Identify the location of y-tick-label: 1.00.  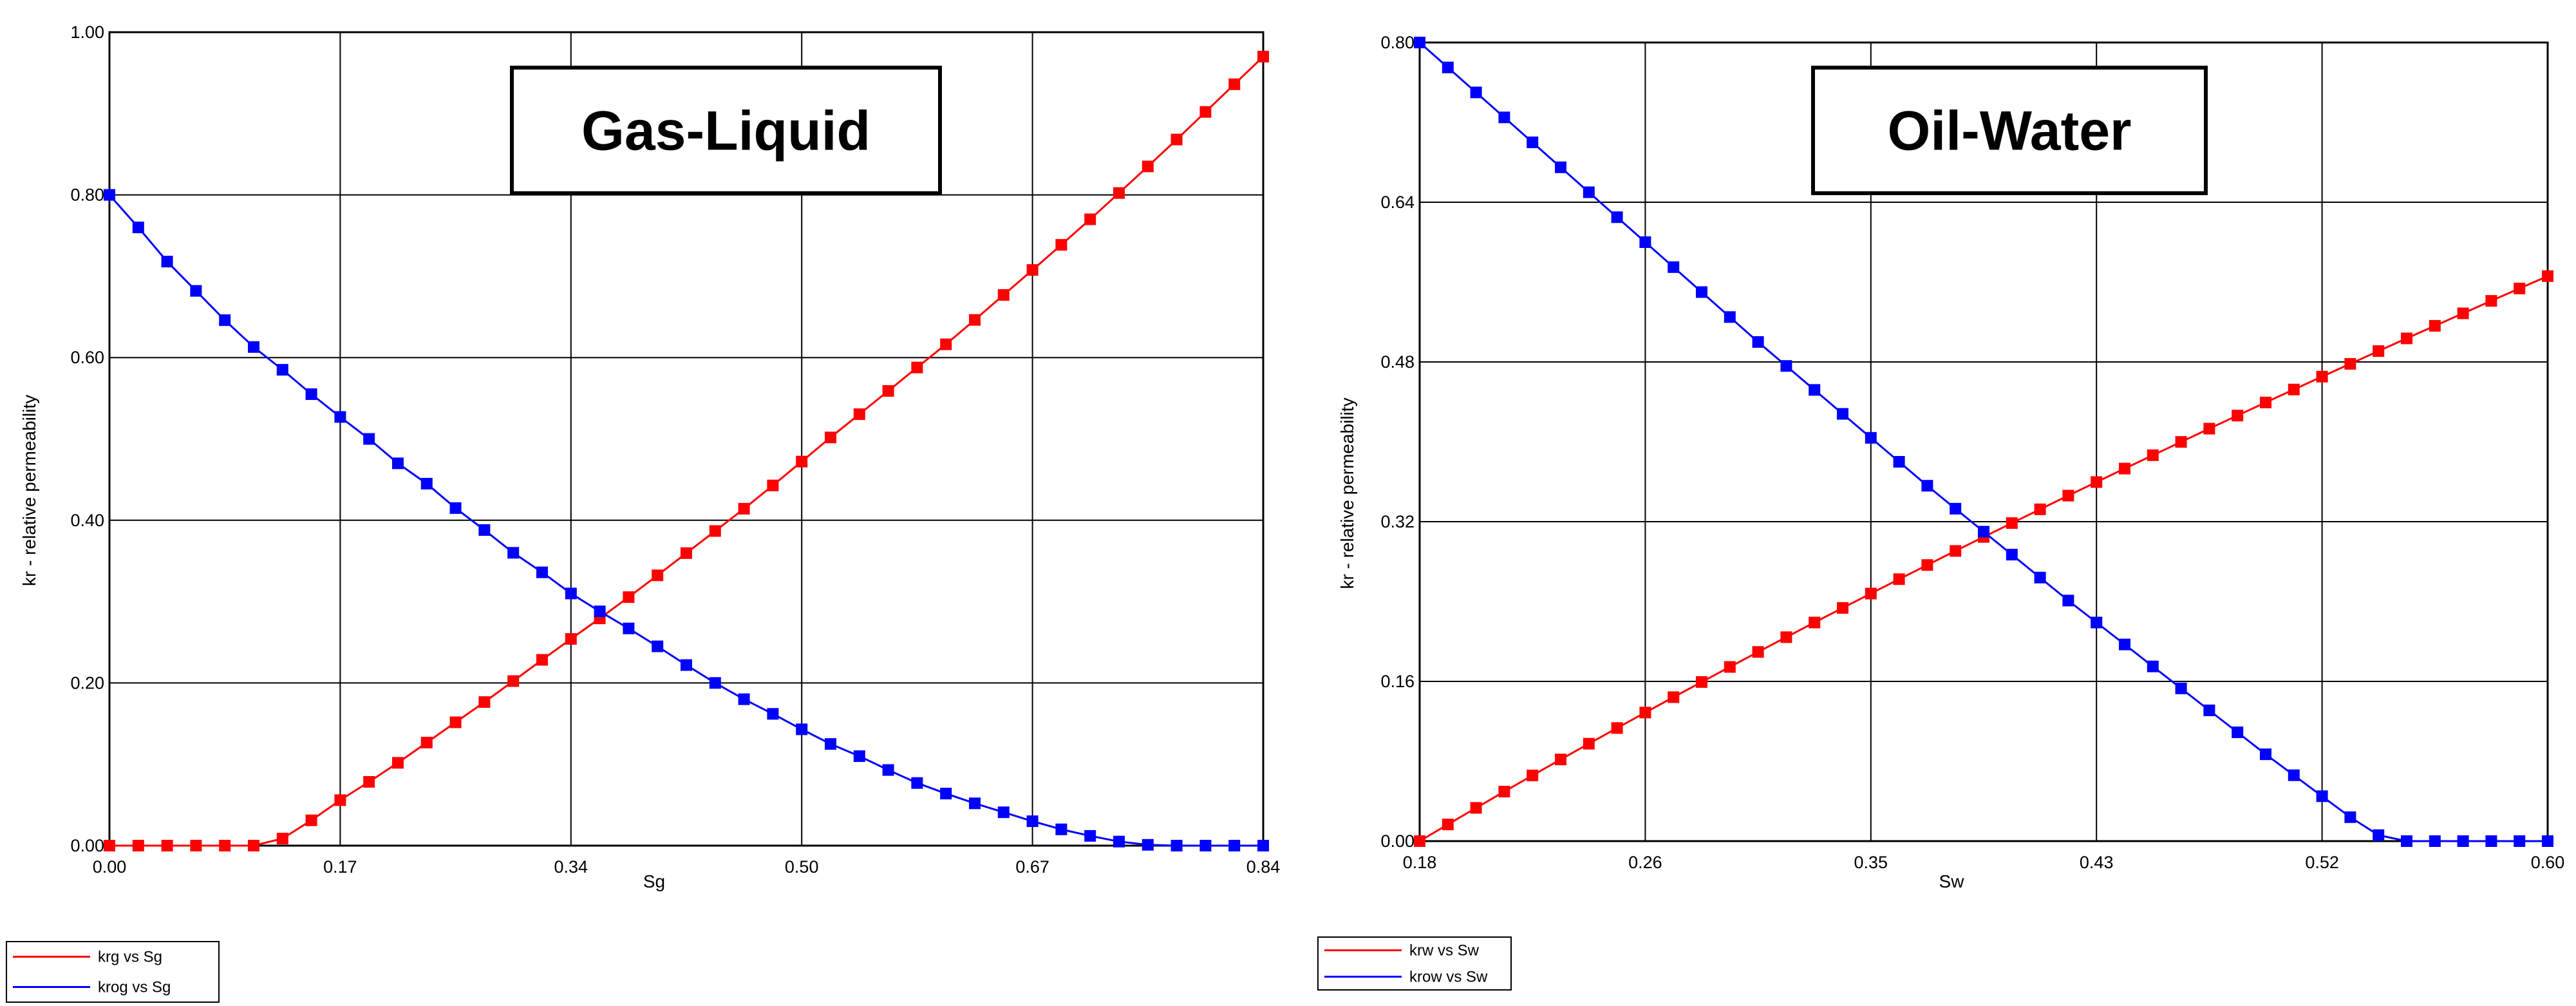
(87, 32).